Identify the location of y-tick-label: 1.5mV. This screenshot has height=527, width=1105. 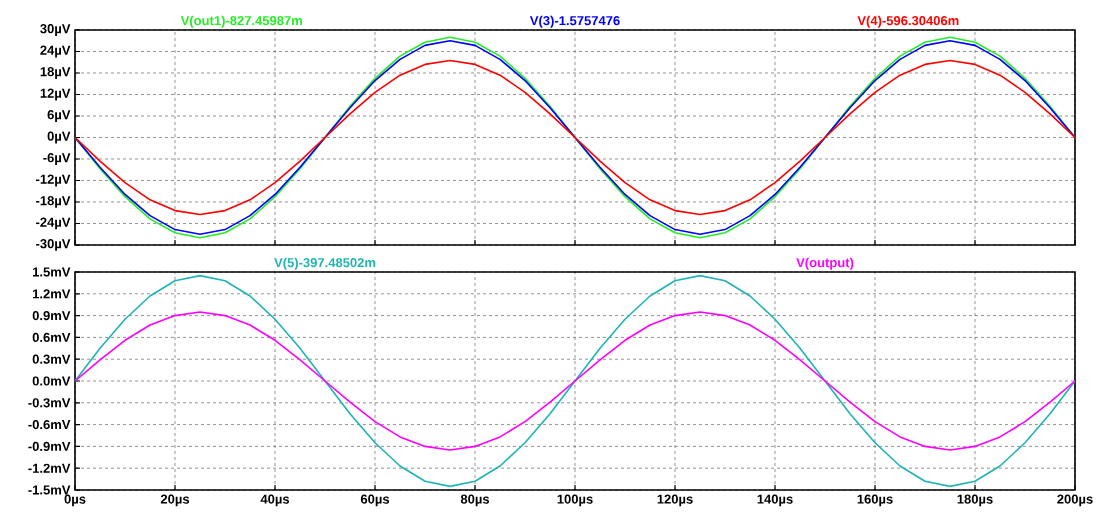
(52, 272).